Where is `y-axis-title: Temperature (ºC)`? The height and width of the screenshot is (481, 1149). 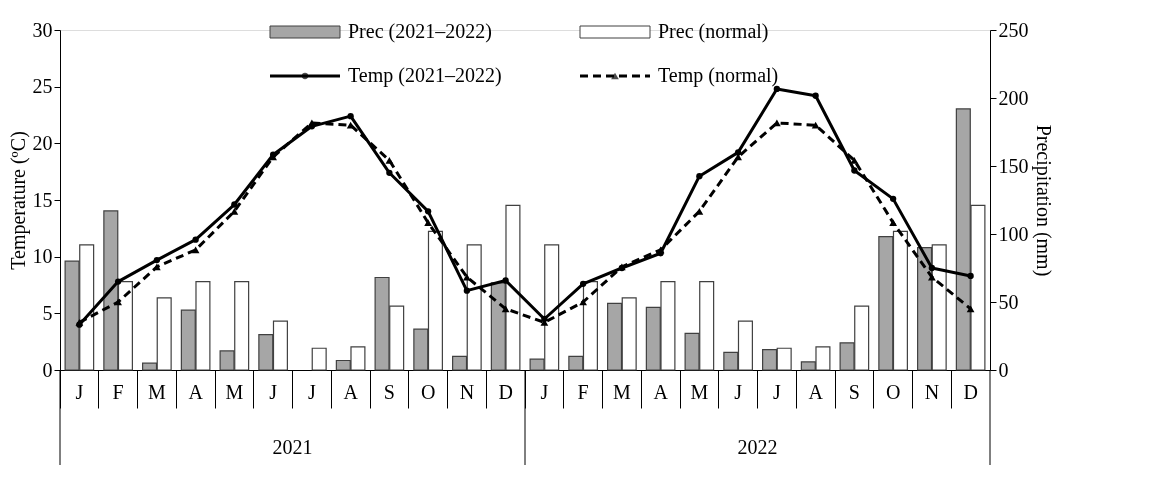
y-axis-title: Temperature (ºC) is located at coordinates (18, 200).